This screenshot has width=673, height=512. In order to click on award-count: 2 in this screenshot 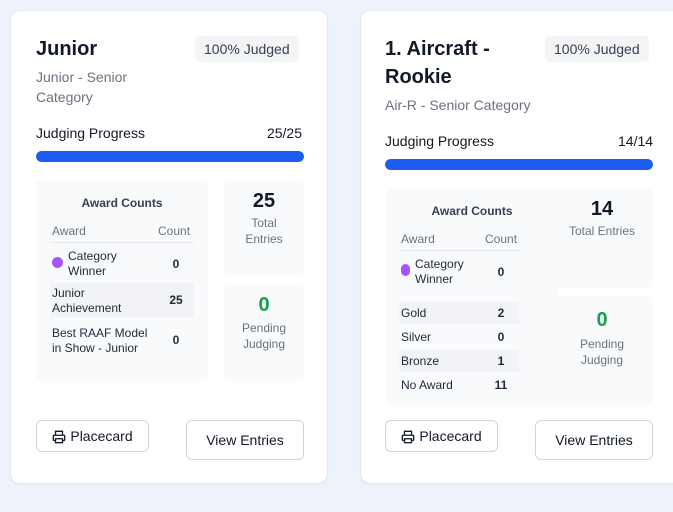, I will do `click(501, 313)`.